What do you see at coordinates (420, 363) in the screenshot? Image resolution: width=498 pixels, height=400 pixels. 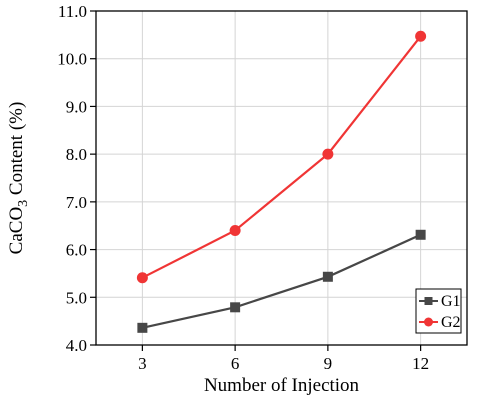 I see `x-tick-label: 12` at bounding box center [420, 363].